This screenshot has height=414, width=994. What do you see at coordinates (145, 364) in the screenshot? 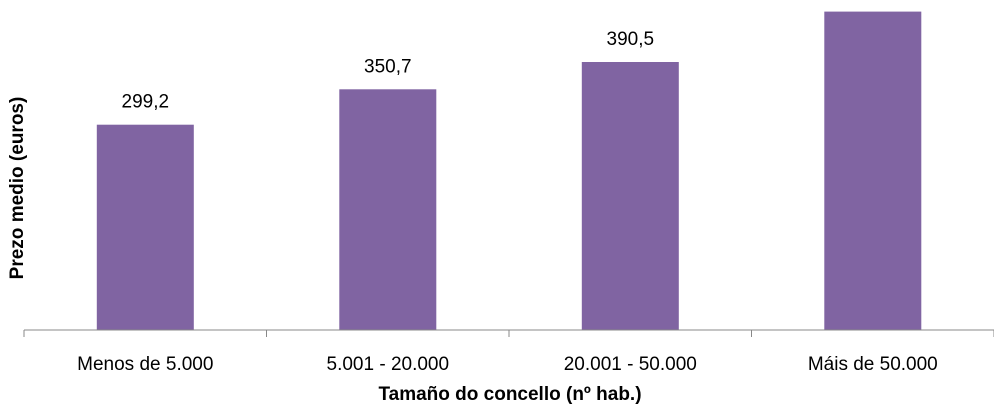
I see `x-tick-label: Menos de 5.000` at bounding box center [145, 364].